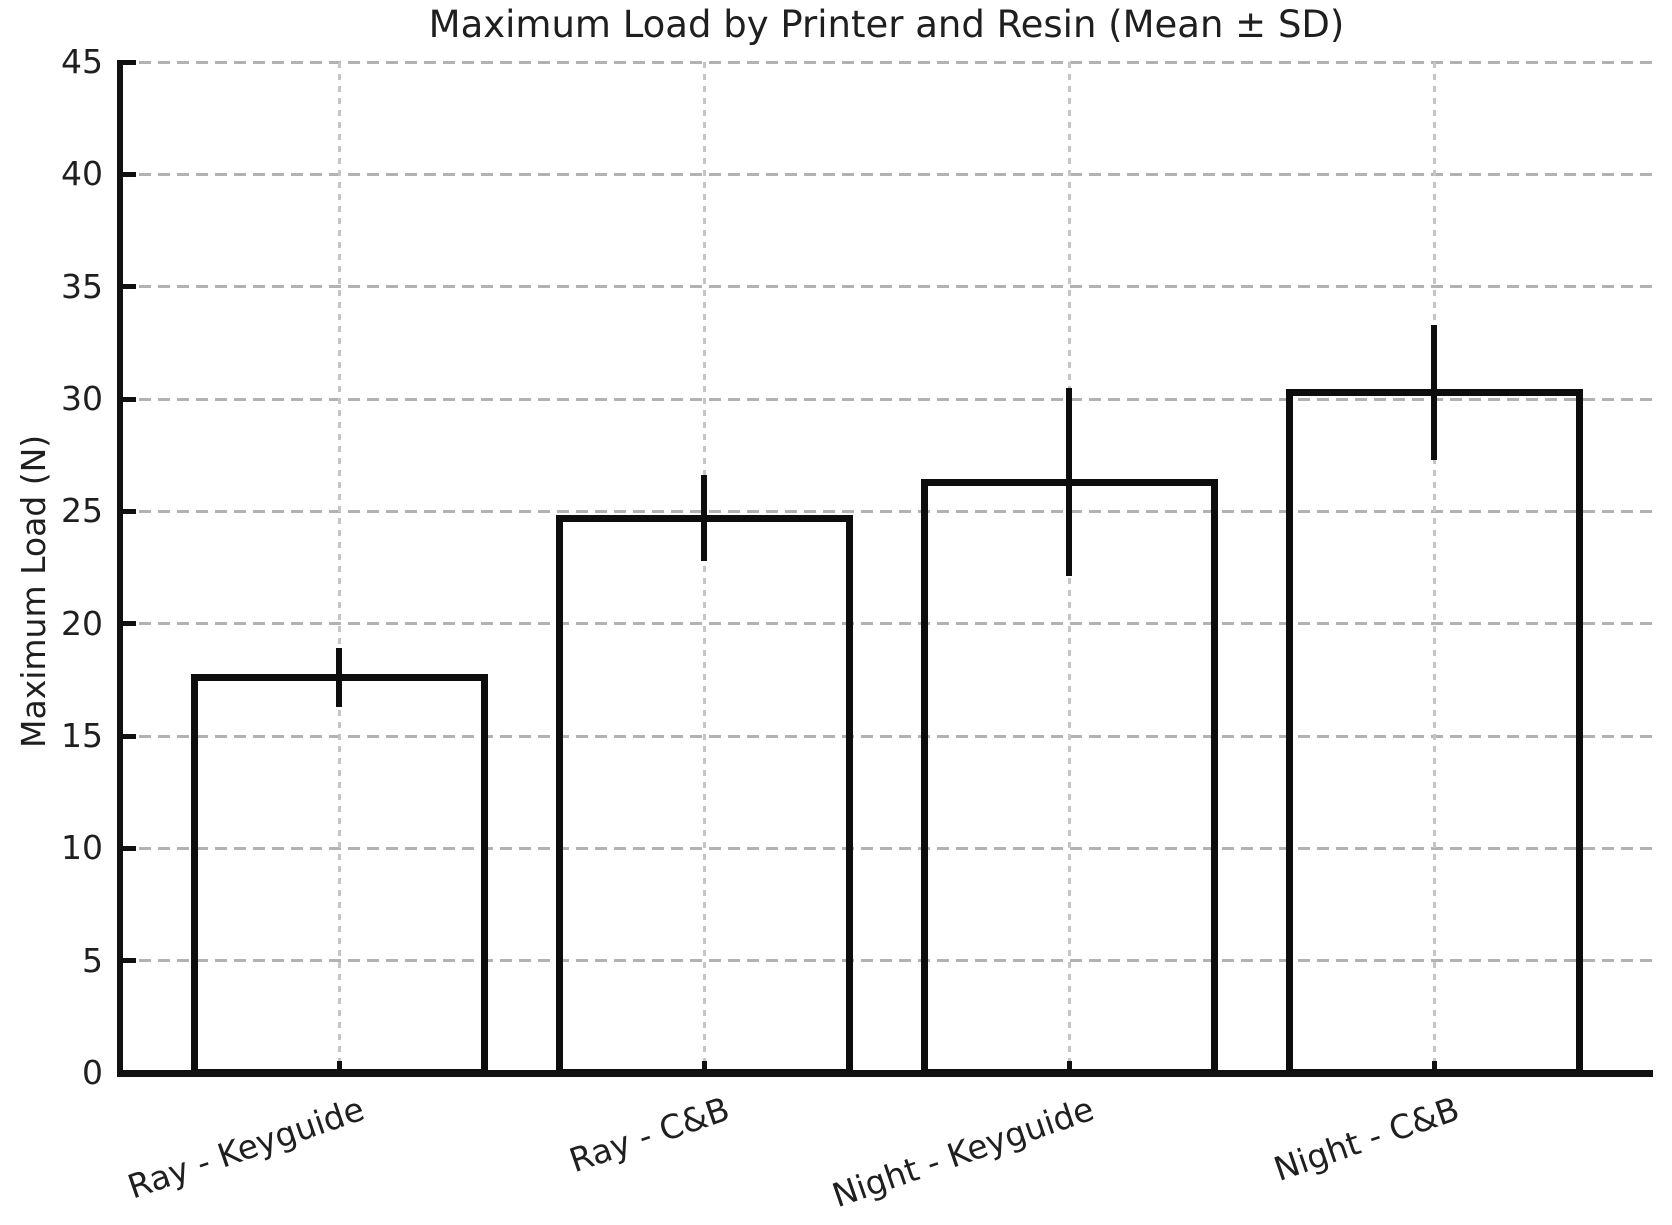 The image size is (1672, 1225). What do you see at coordinates (885, 1073) in the screenshot?
I see `x-axis-spine` at bounding box center [885, 1073].